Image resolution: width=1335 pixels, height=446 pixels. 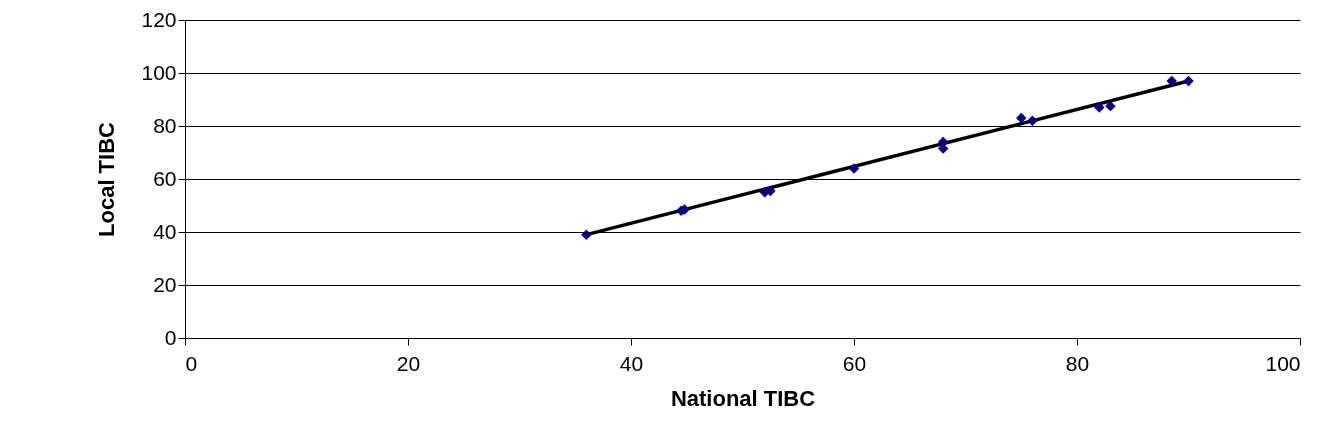 What do you see at coordinates (854, 363) in the screenshot?
I see `x-tick-label: 60` at bounding box center [854, 363].